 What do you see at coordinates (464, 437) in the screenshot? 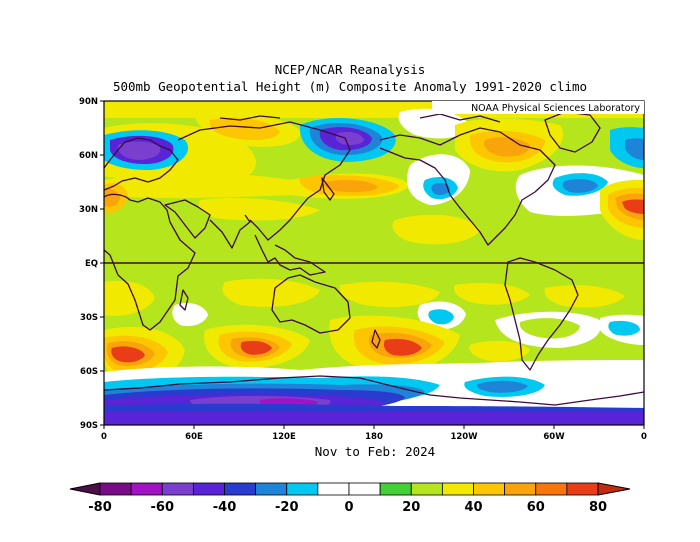
I see `lon-label: 120W` at bounding box center [464, 437].